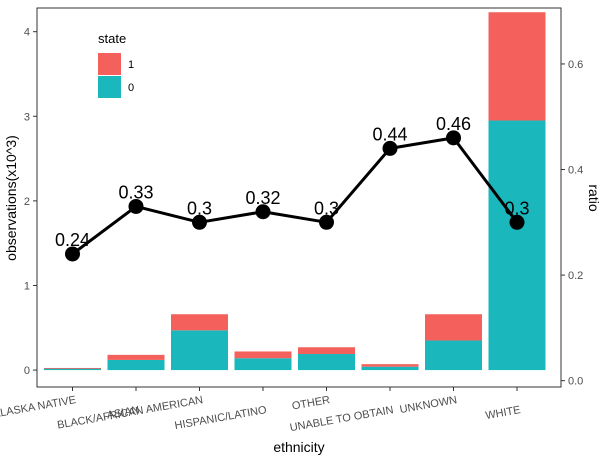 This screenshot has height=461, width=609. I want to click on legend-label-1: 1, so click(131, 65).